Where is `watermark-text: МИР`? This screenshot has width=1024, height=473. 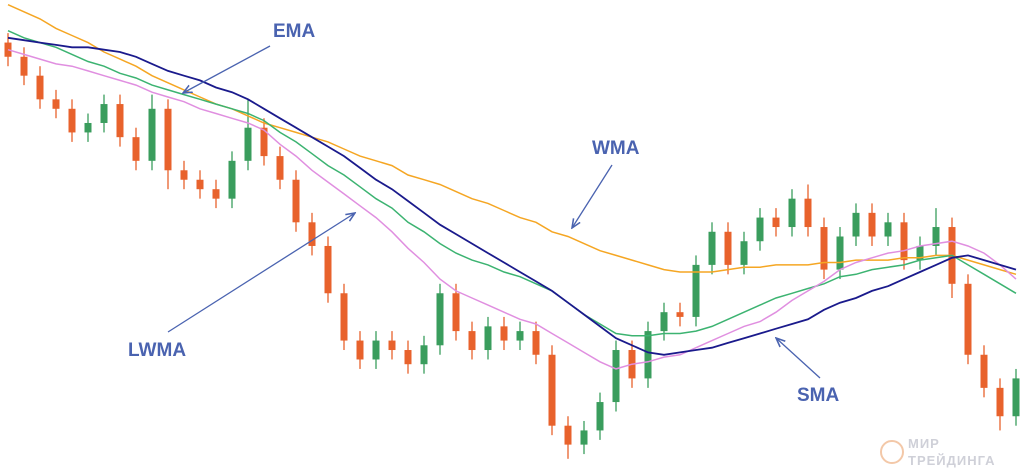
watermark-text: МИР is located at coordinates (924, 443).